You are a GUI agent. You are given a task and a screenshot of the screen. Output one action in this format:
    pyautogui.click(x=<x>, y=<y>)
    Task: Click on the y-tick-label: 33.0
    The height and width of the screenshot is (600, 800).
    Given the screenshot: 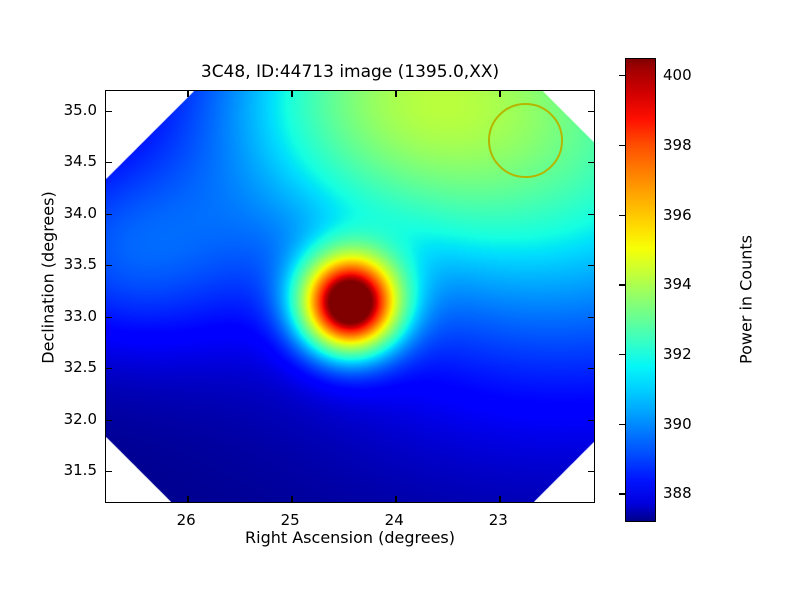 What is the action you would take?
    pyautogui.click(x=80, y=315)
    